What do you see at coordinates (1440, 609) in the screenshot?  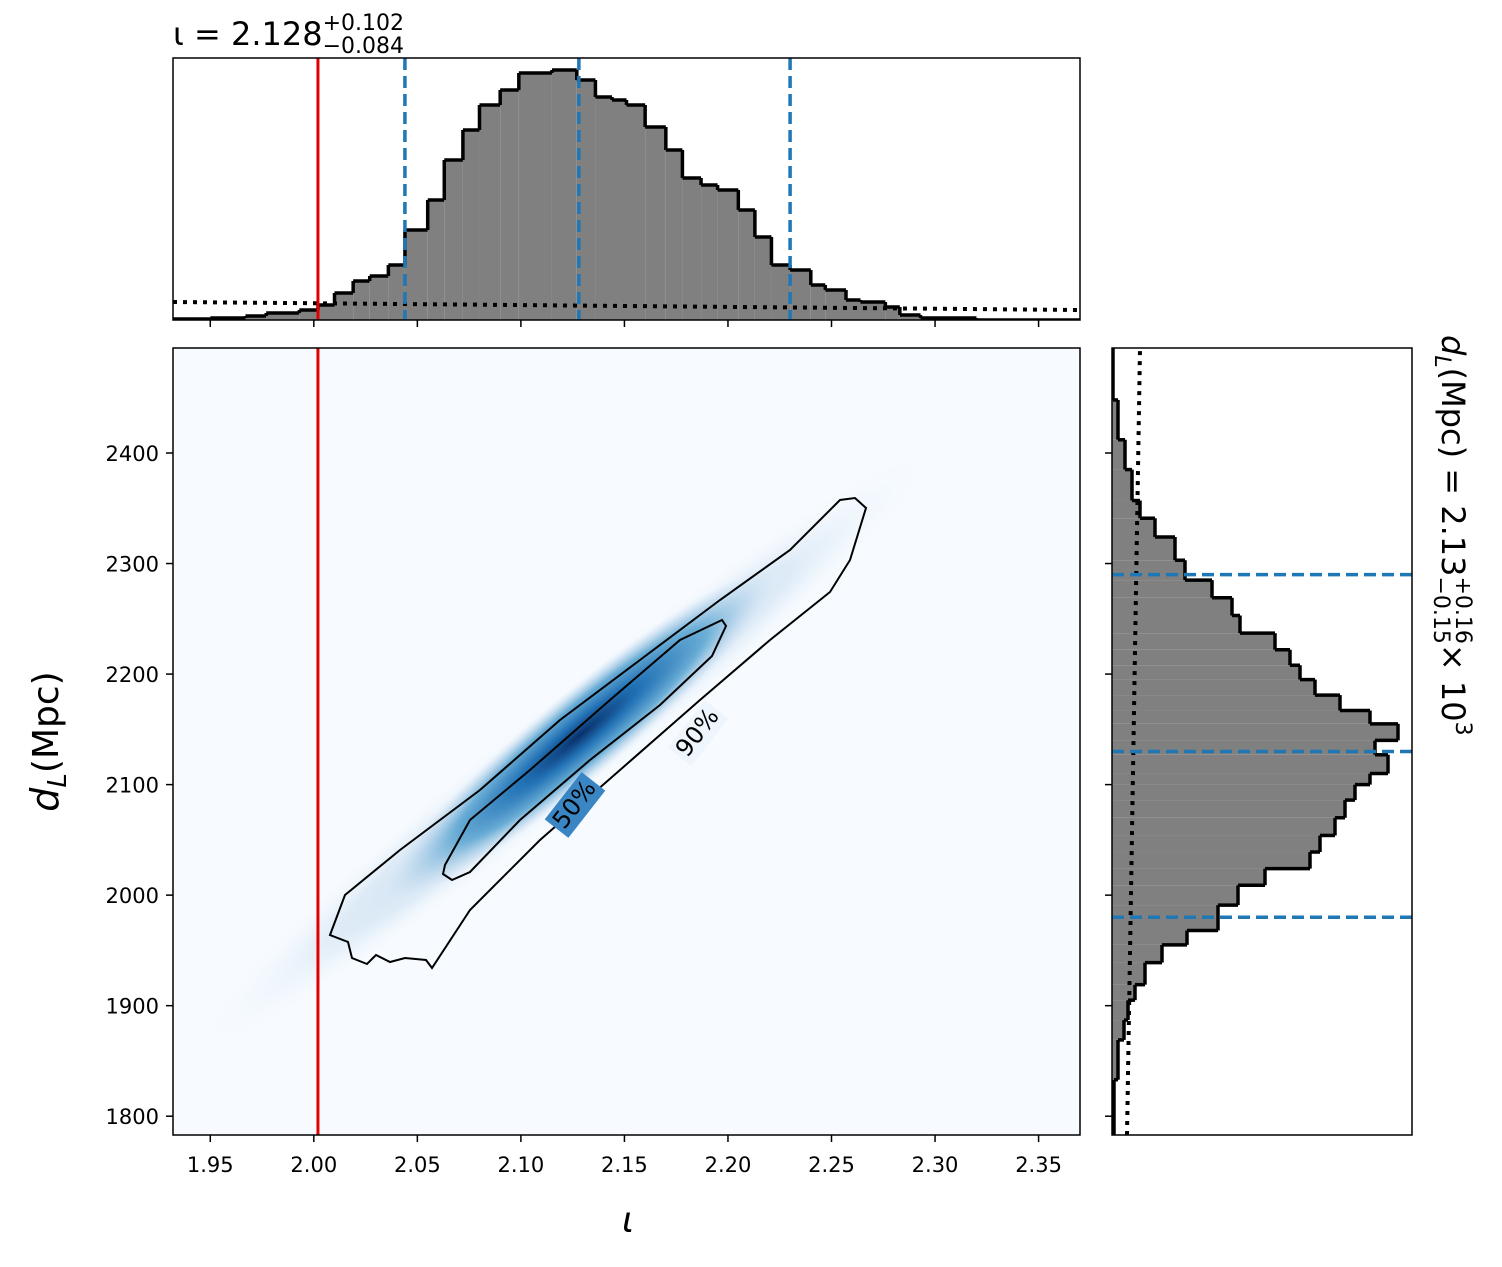 I see `label-sub2: −0.15` at bounding box center [1440, 609].